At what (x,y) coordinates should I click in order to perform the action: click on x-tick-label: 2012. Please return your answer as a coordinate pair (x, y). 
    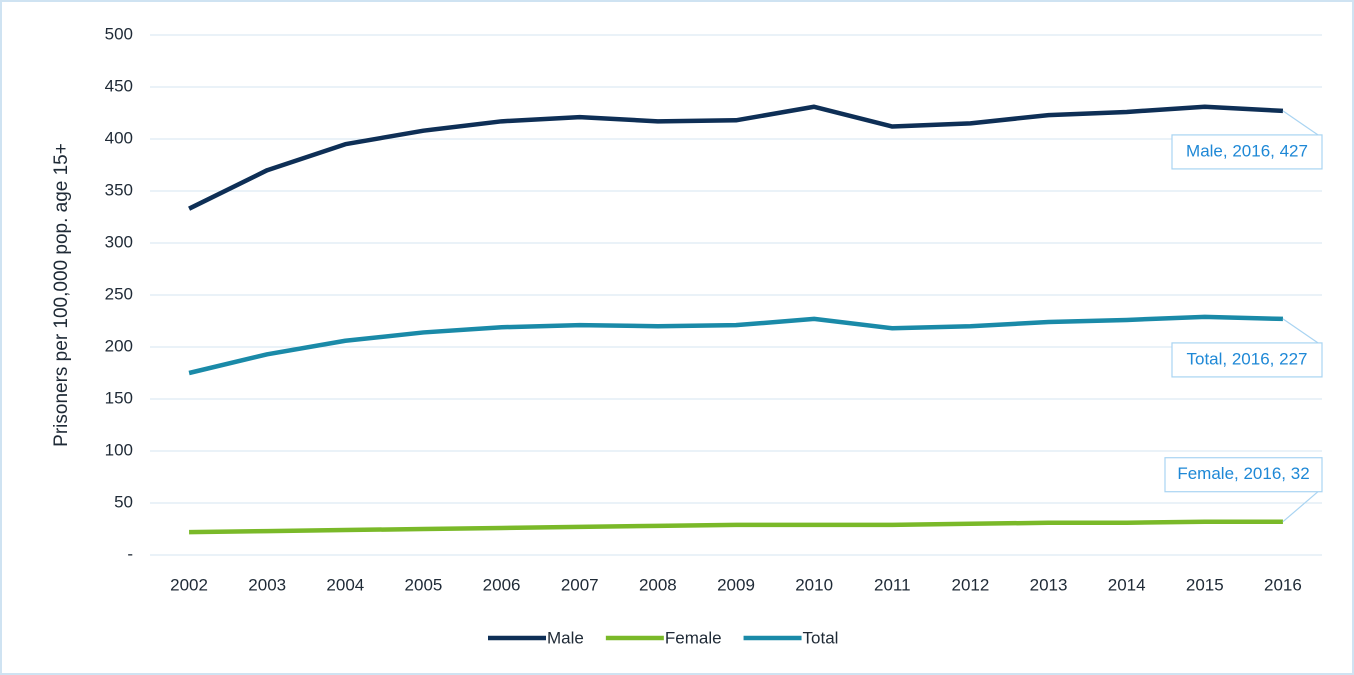
    Looking at the image, I should click on (970, 584).